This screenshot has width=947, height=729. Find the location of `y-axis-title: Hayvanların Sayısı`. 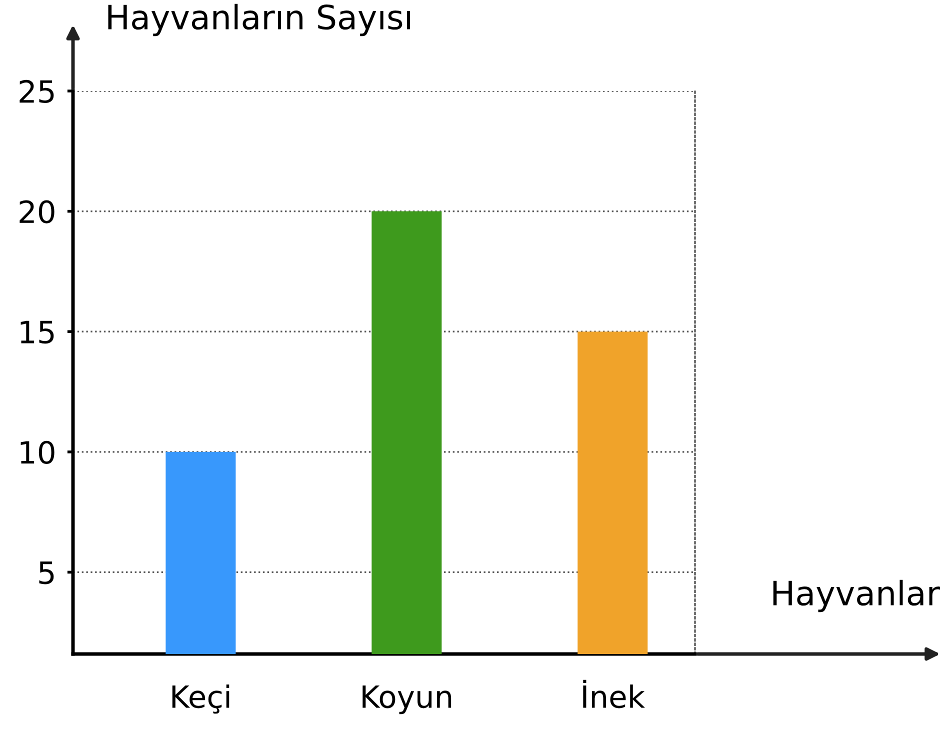

y-axis-title: Hayvanların Sayısı is located at coordinates (259, 20).